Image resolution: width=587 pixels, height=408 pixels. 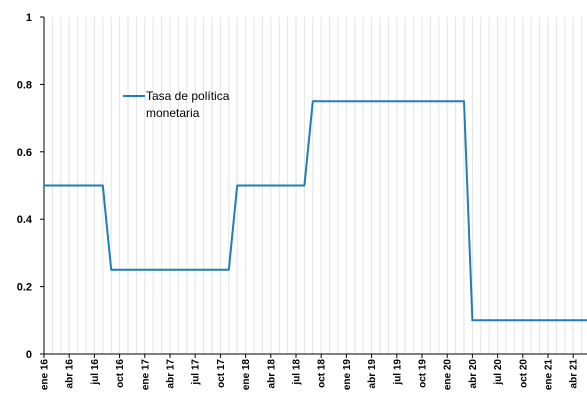 I want to click on x-tick-label: oct 18, so click(x=322, y=373).